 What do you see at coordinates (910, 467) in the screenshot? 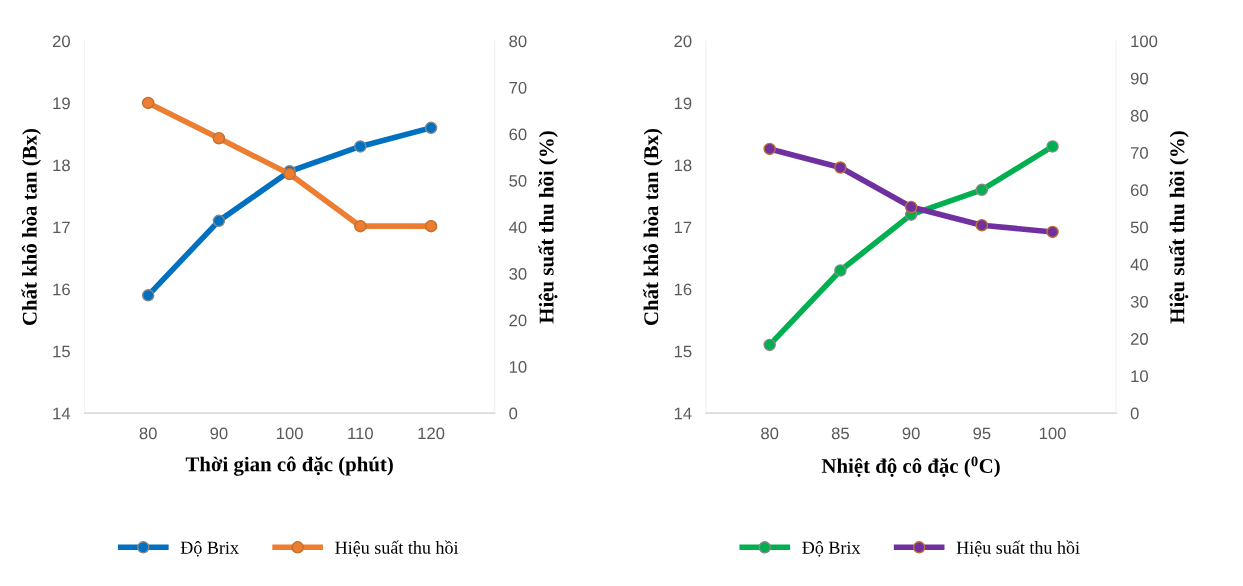
I see `x-axis-title: Nhiệt độ cô đặc ($^{0}$C)` at bounding box center [910, 467].